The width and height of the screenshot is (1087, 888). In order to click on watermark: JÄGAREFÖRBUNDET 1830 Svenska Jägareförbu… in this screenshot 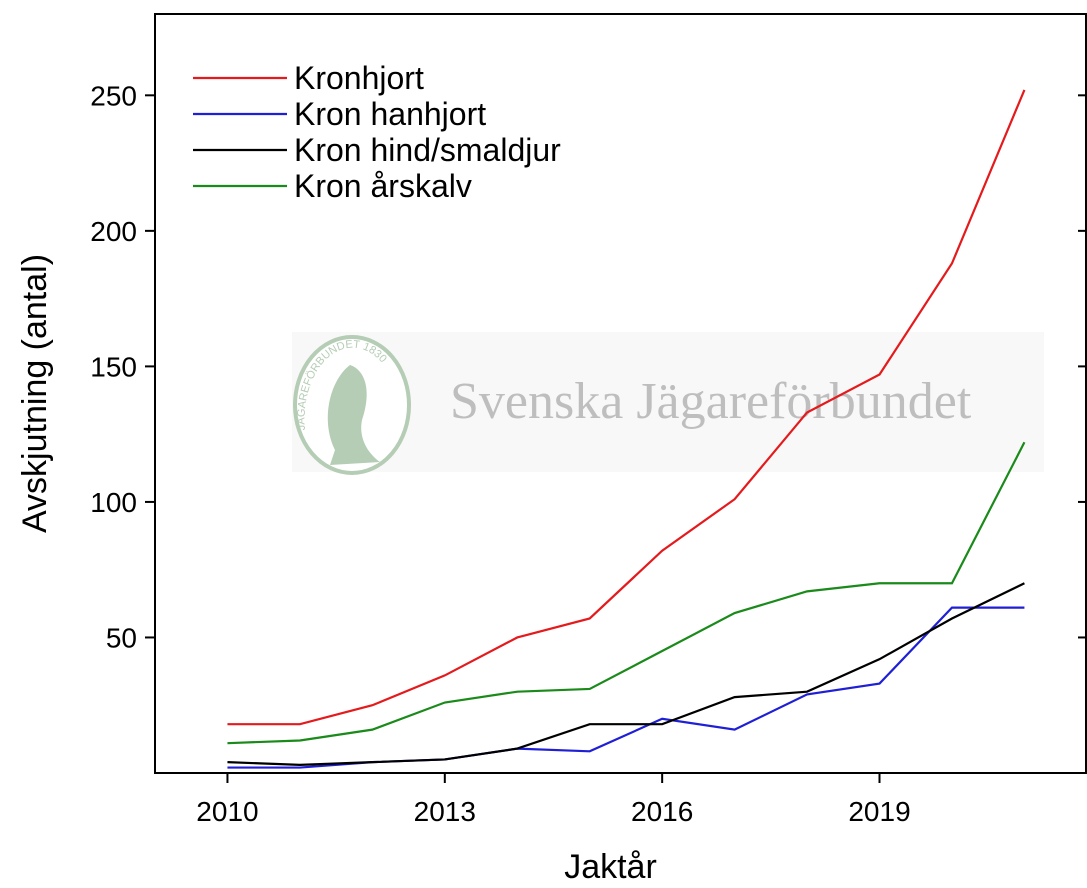, I will do `click(668, 403)`.